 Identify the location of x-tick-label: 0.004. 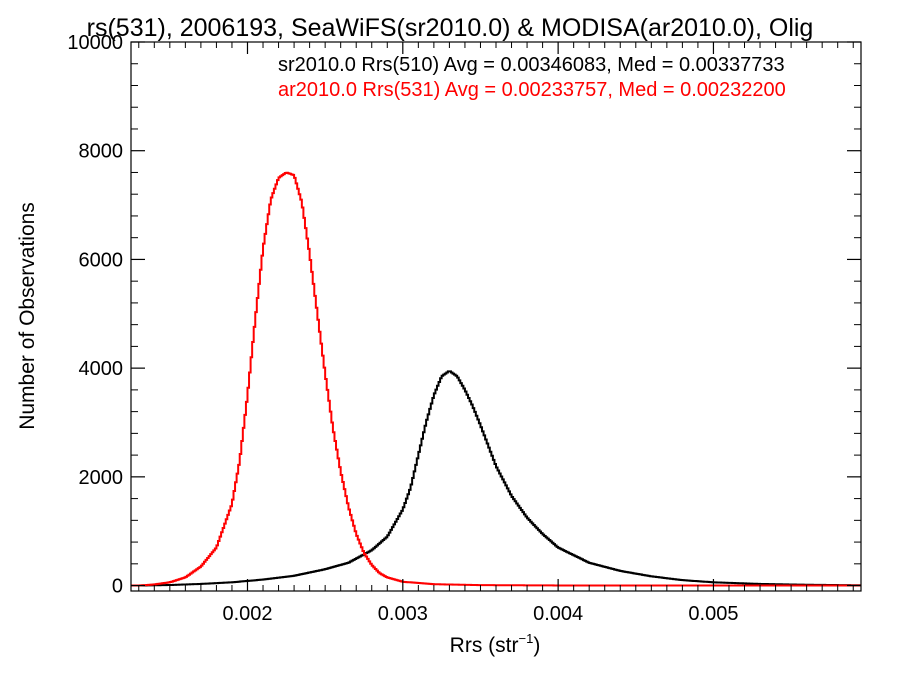
(558, 614).